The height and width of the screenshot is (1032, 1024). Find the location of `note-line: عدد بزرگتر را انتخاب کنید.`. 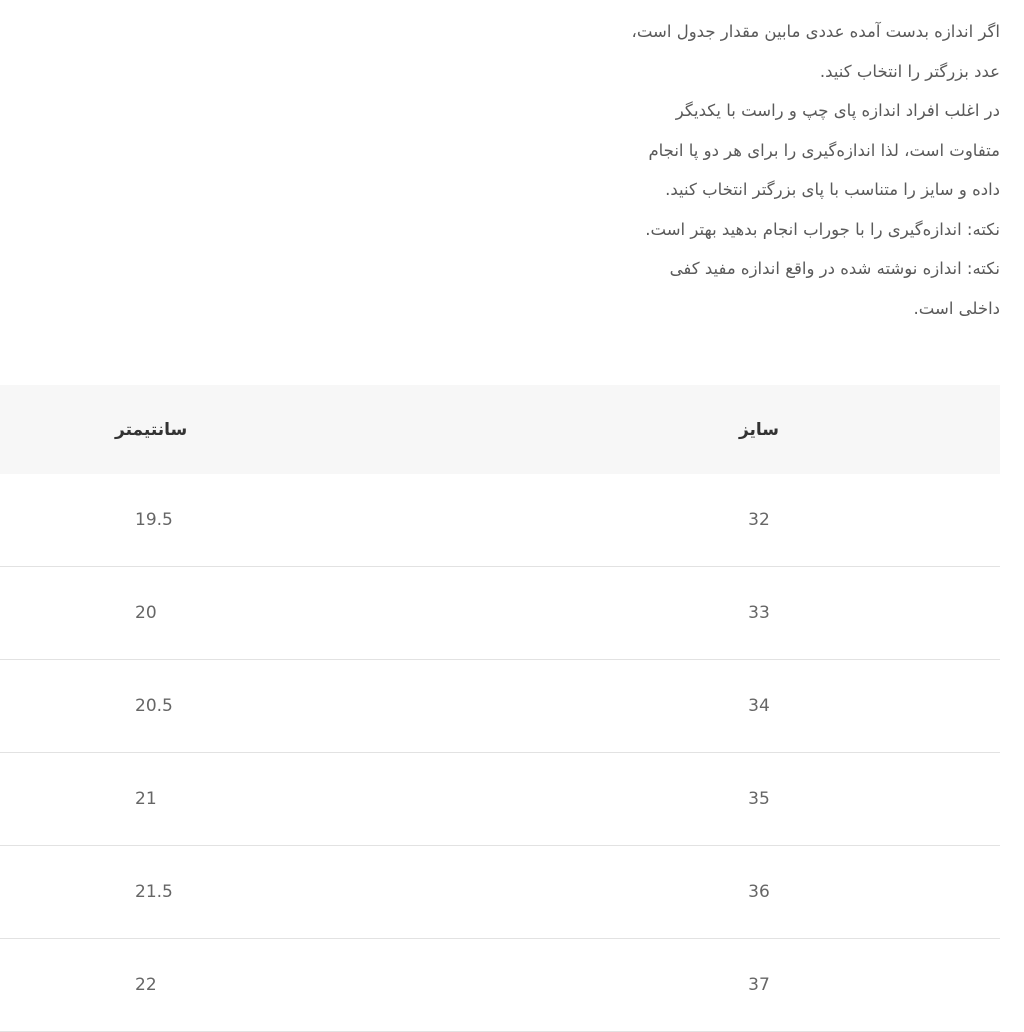

note-line: عدد بزرگتر را انتخاب کنید. is located at coordinates (909, 71).